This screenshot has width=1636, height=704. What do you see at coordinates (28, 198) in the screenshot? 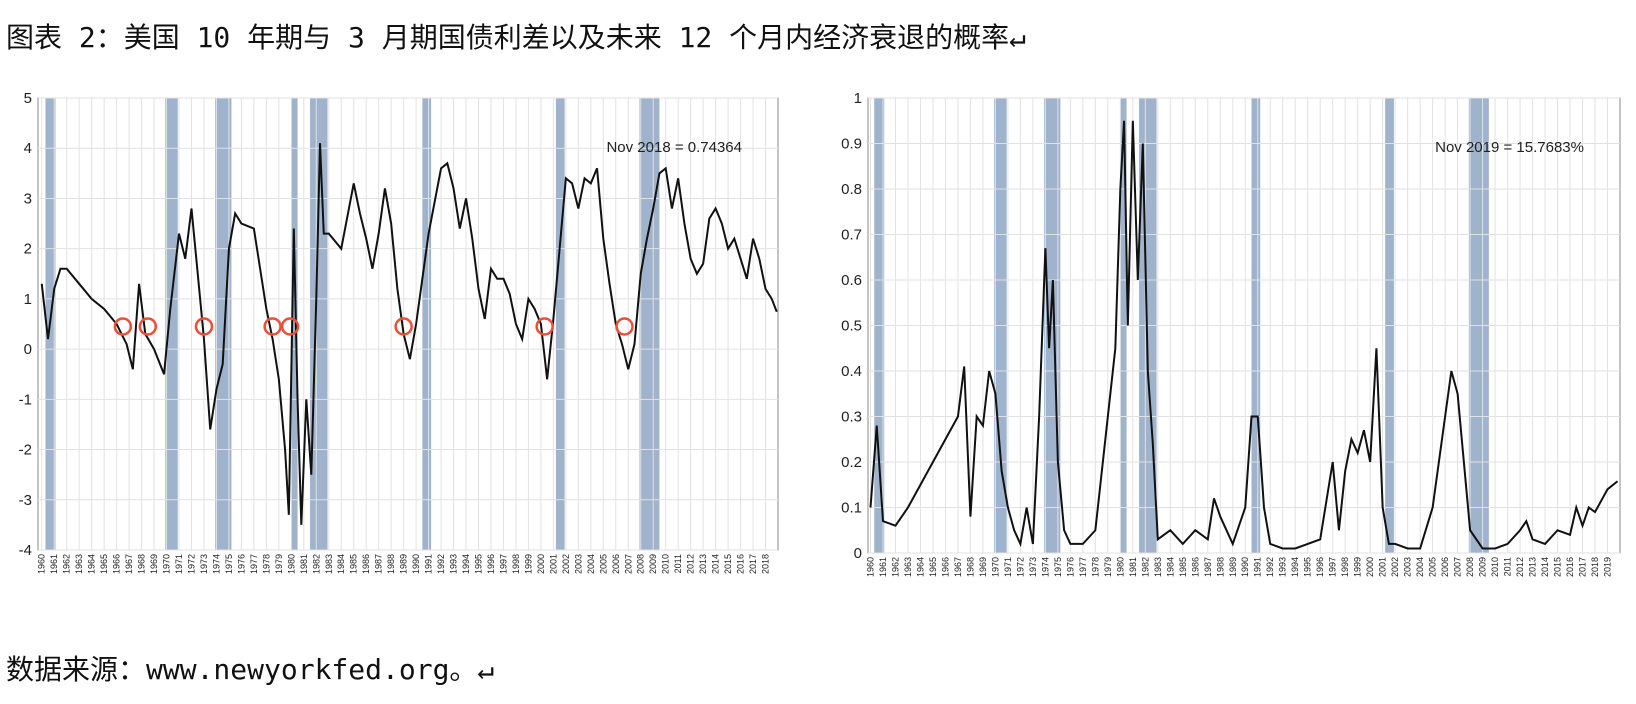
I see `y-tick-label: 3` at bounding box center [28, 198].